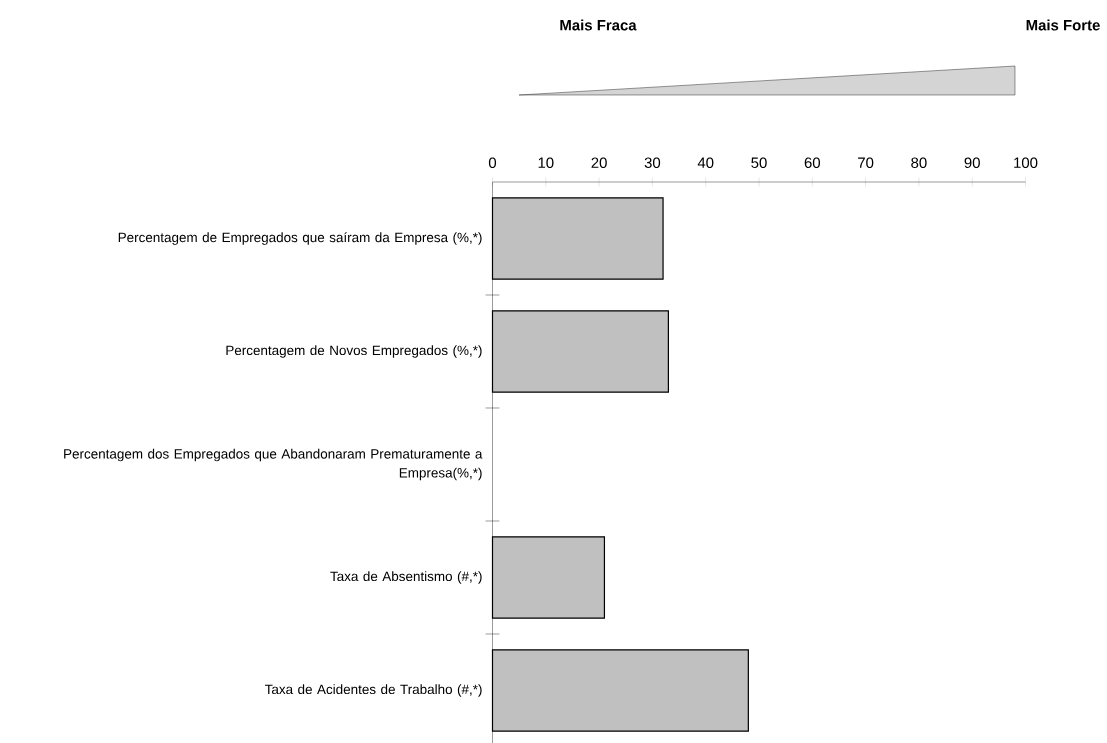  I want to click on y-tick-label: Percentagem dos Empregados que Abandonaram Prematuramente a Empresa(%,*), so click(273, 464).